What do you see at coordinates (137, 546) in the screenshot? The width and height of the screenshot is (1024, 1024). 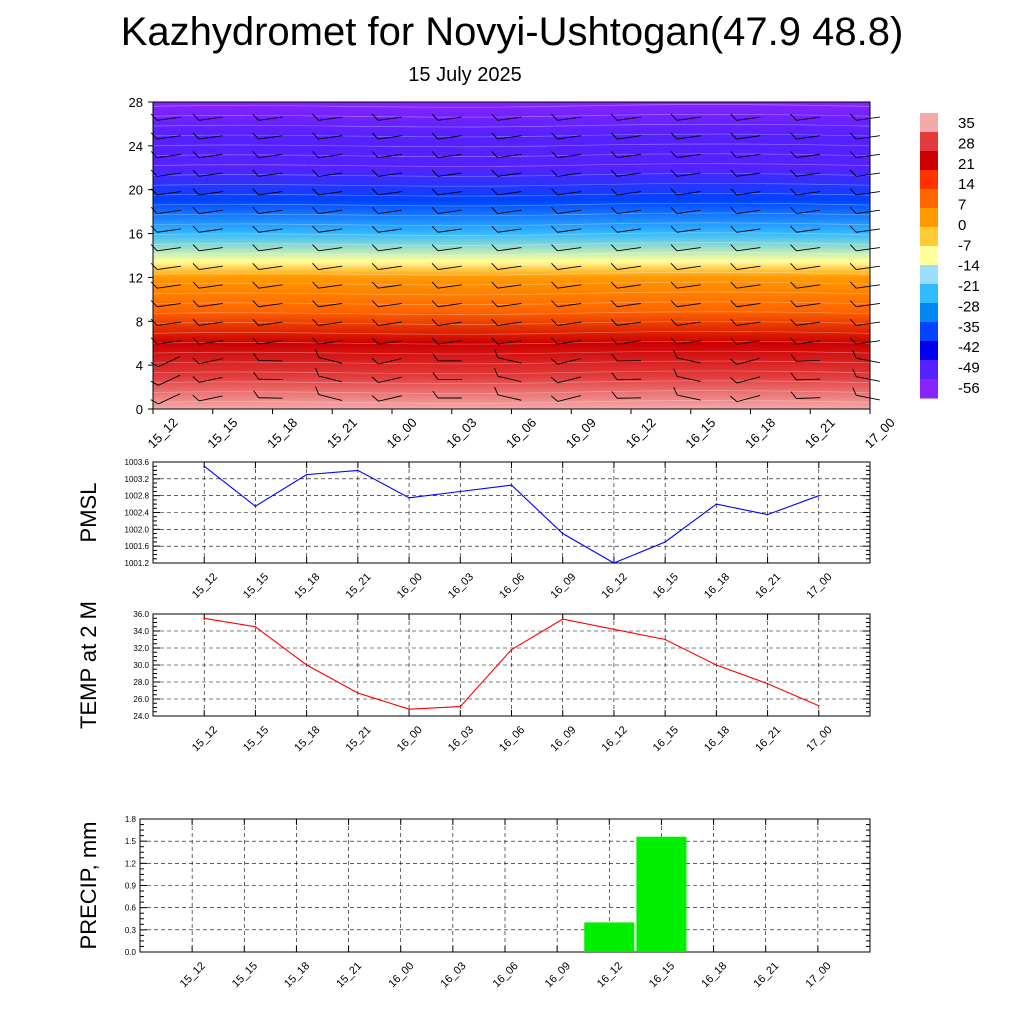 I see `y-tick-label: 1001.6` at bounding box center [137, 546].